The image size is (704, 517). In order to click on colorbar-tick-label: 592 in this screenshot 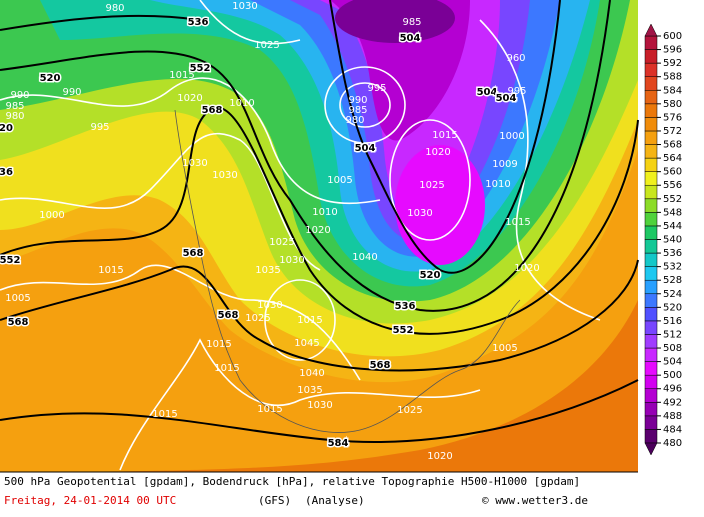, I will do `click(672, 63)`.